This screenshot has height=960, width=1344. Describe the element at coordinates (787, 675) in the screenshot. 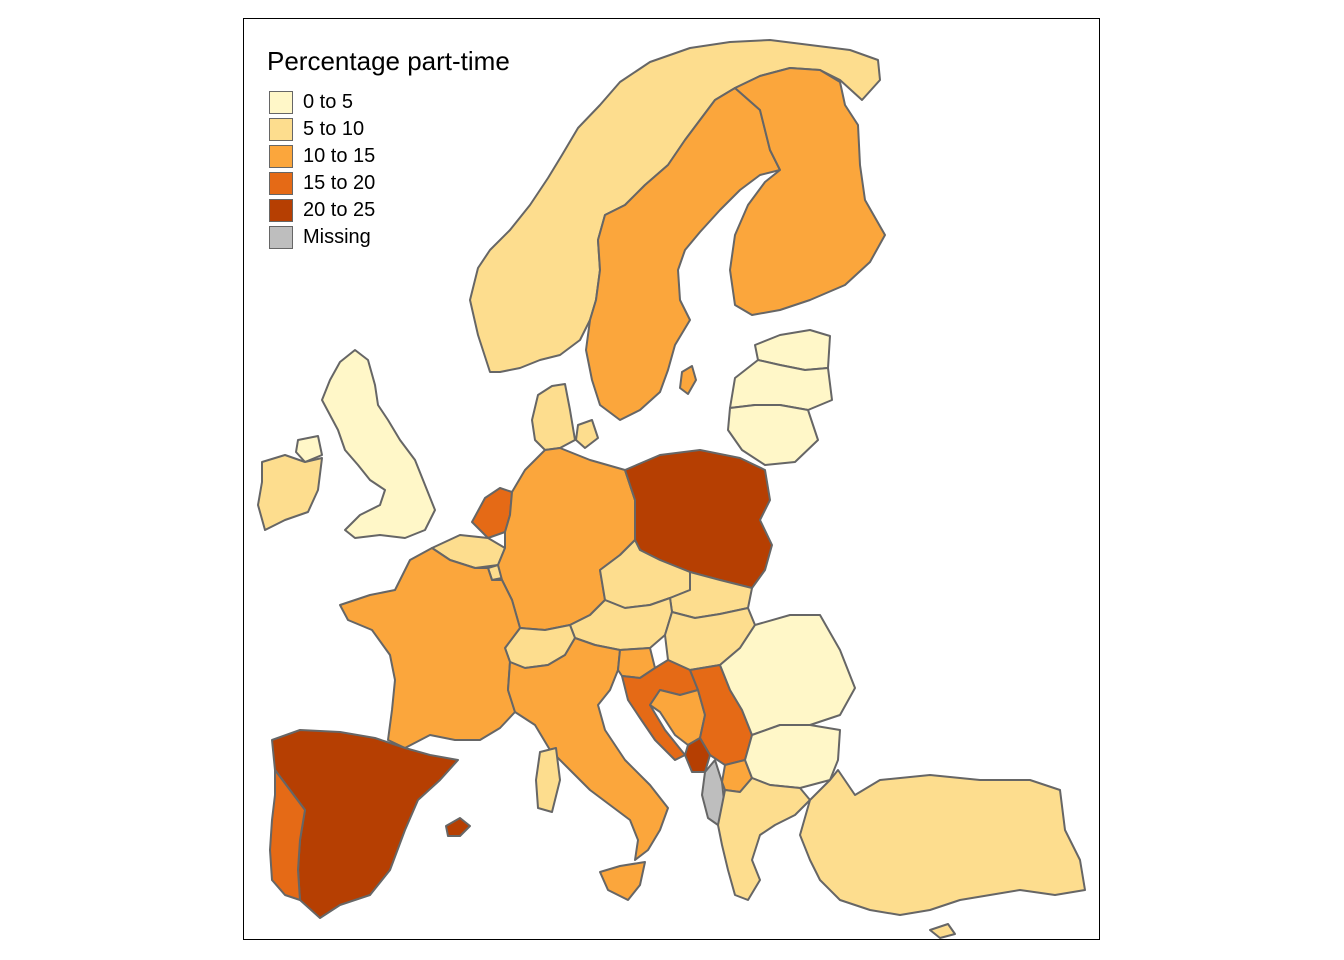

I see `region-romania` at that location.